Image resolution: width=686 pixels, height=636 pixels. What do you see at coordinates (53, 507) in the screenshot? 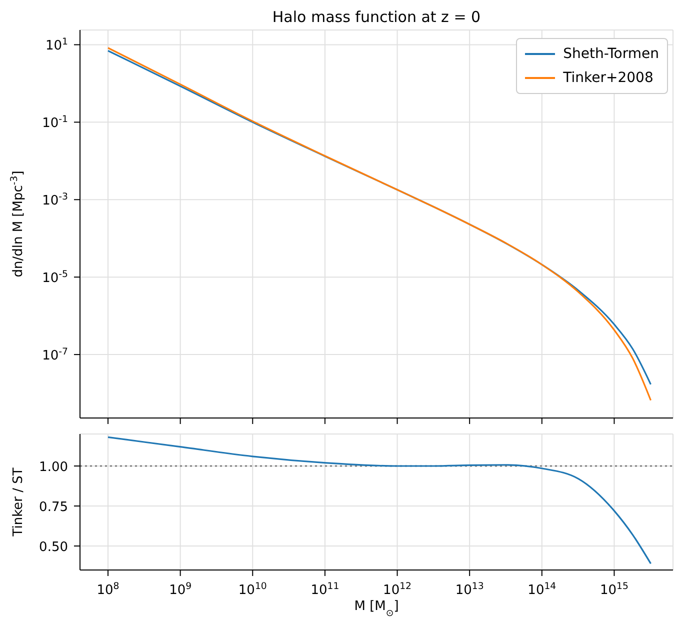
I see `y-tick-label: 0.75` at bounding box center [53, 507].